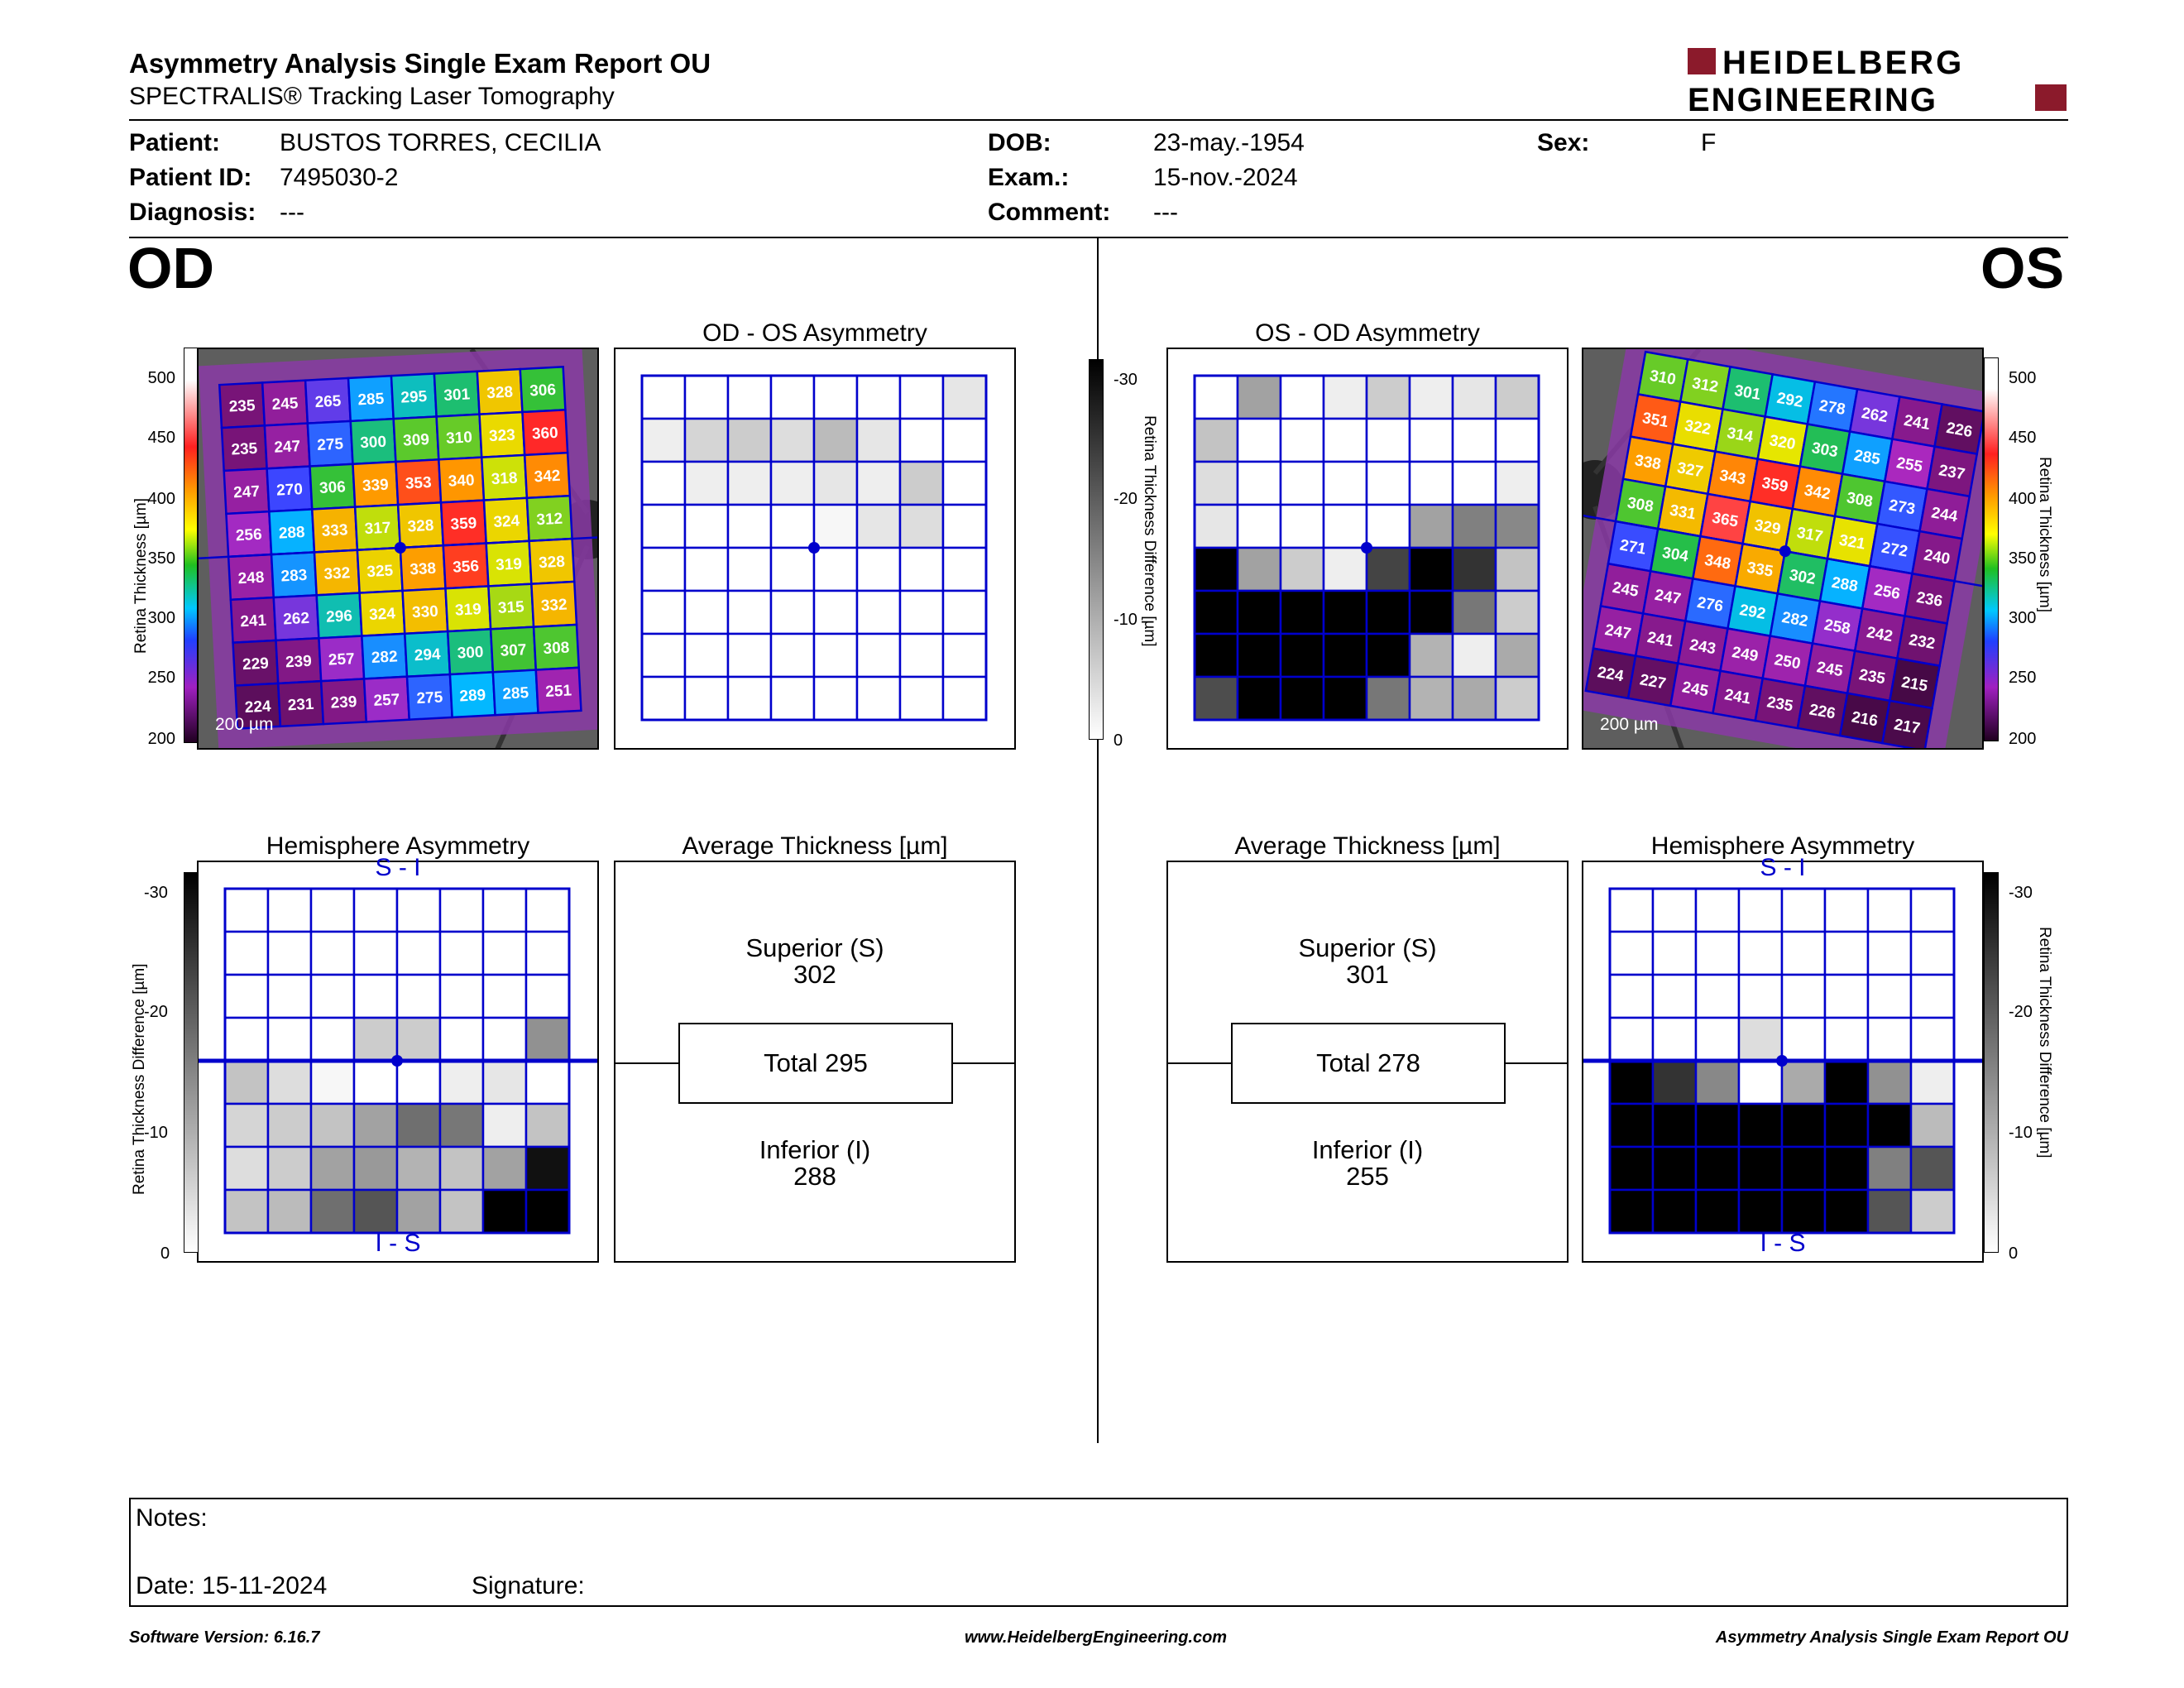  What do you see at coordinates (175, 142) in the screenshot?
I see `patient-label: Patient:` at bounding box center [175, 142].